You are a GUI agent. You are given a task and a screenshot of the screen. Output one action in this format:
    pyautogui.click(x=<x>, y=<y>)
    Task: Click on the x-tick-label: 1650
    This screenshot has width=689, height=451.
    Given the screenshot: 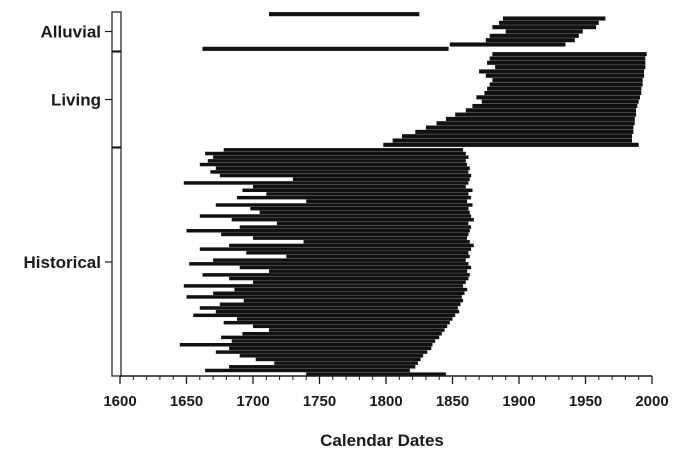 What is the action you would take?
    pyautogui.click(x=186, y=401)
    